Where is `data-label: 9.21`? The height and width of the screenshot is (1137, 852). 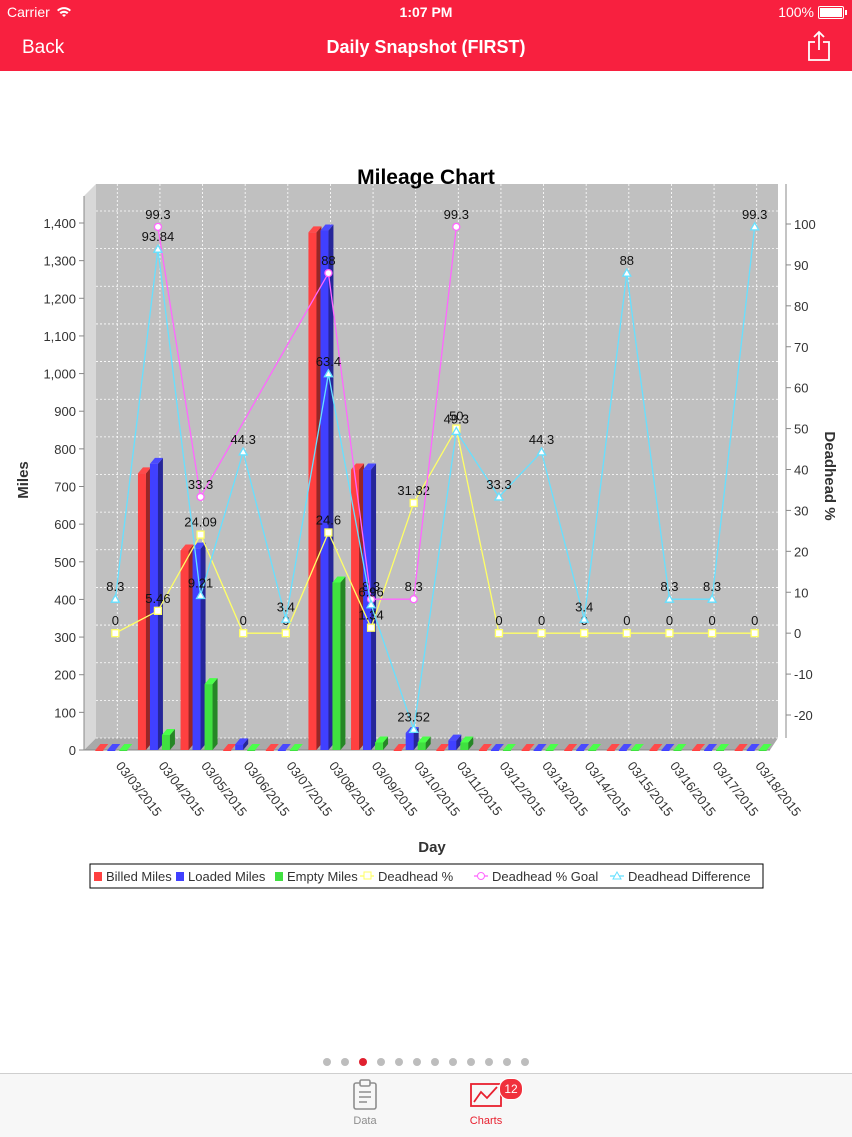
data-label: 9.21 is located at coordinates (200, 582).